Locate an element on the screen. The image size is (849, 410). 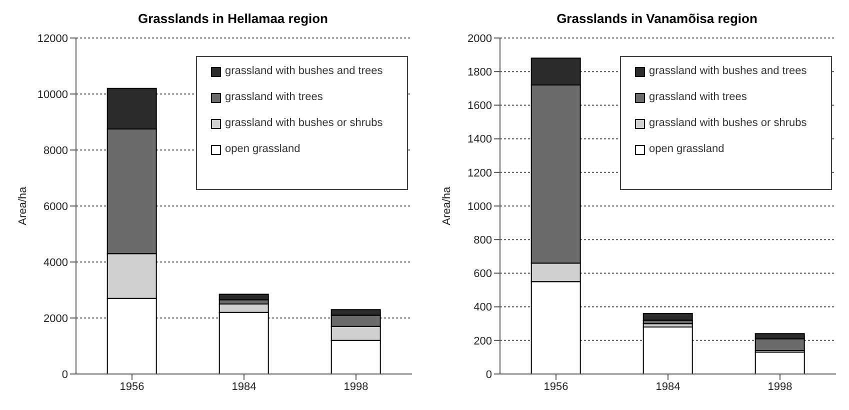
y-tick-label: 8000 is located at coordinates (56, 150).